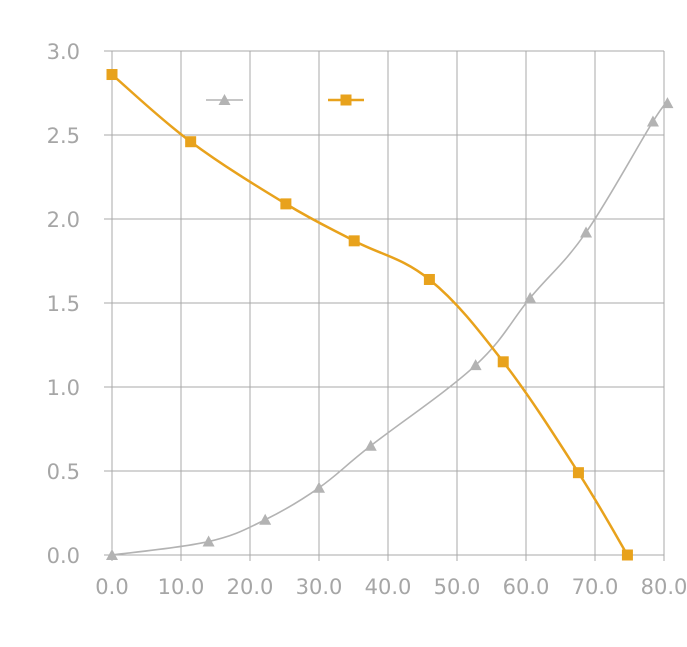 This screenshot has height=647, width=687. What do you see at coordinates (111, 587) in the screenshot?
I see `x-tick-label: 0.0` at bounding box center [111, 587].